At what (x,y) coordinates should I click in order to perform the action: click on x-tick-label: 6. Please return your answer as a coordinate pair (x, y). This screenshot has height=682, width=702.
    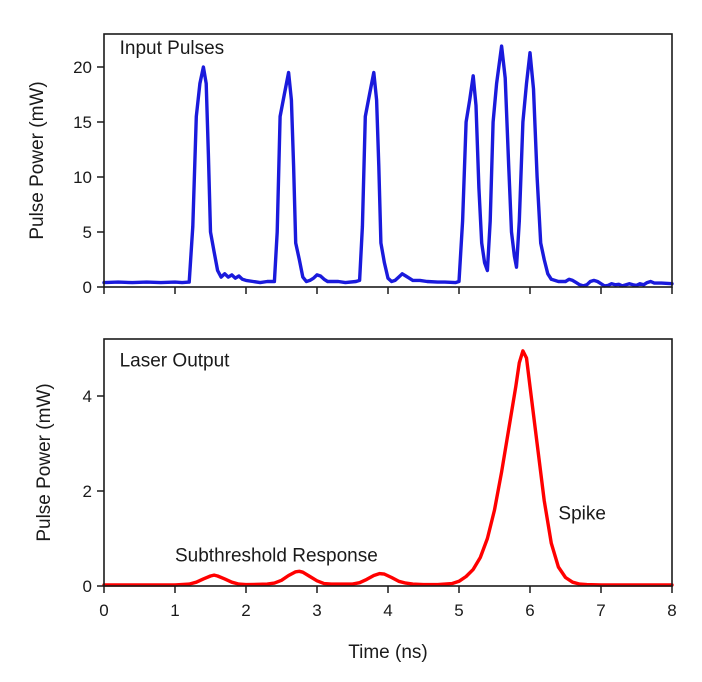
    Looking at the image, I should click on (529, 610).